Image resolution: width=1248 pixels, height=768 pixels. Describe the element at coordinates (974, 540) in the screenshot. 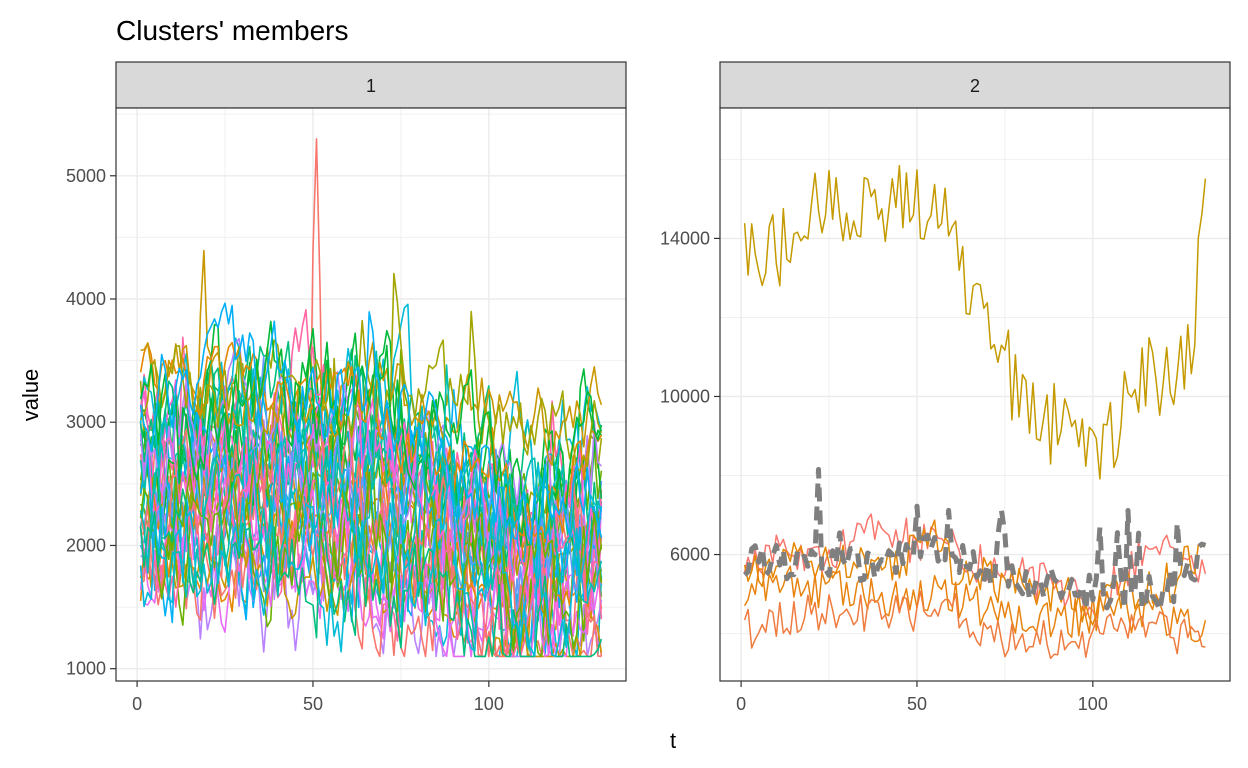

I see `centroid-line` at that location.